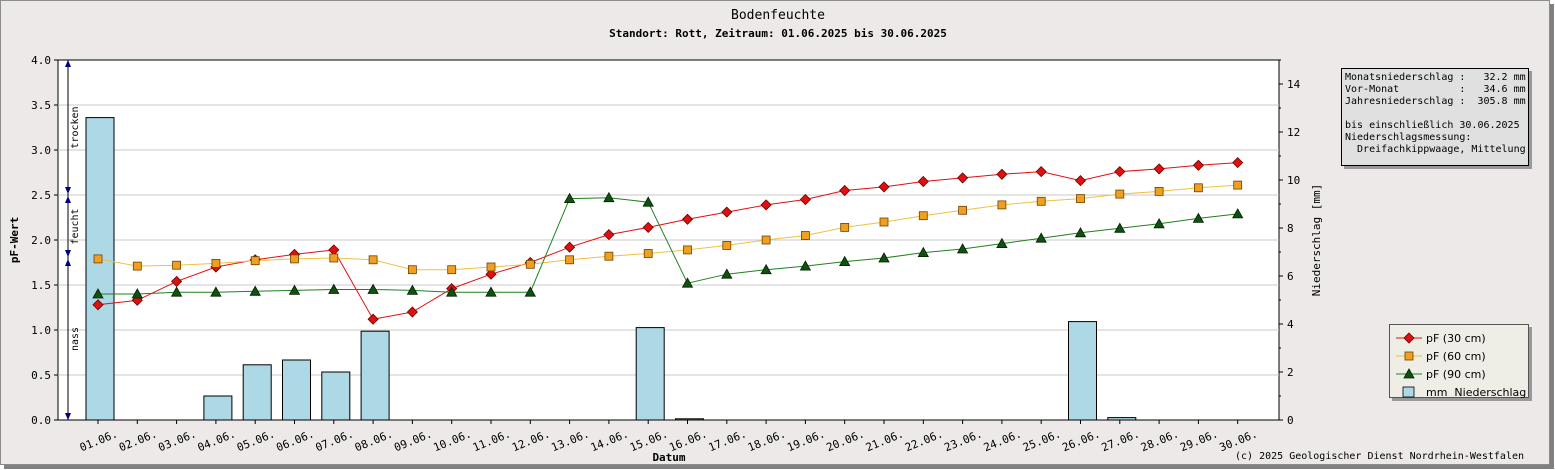 The image size is (1555, 470). What do you see at coordinates (1316, 240) in the screenshot?
I see `y2-axis-label: Niederschlag [mm]` at bounding box center [1316, 240].